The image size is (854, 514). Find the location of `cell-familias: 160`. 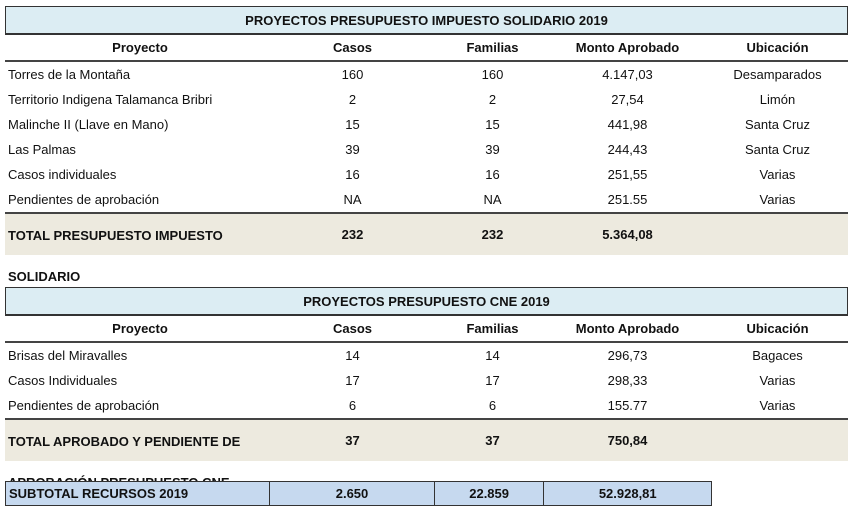

cell-familias: 160 is located at coordinates (492, 74).